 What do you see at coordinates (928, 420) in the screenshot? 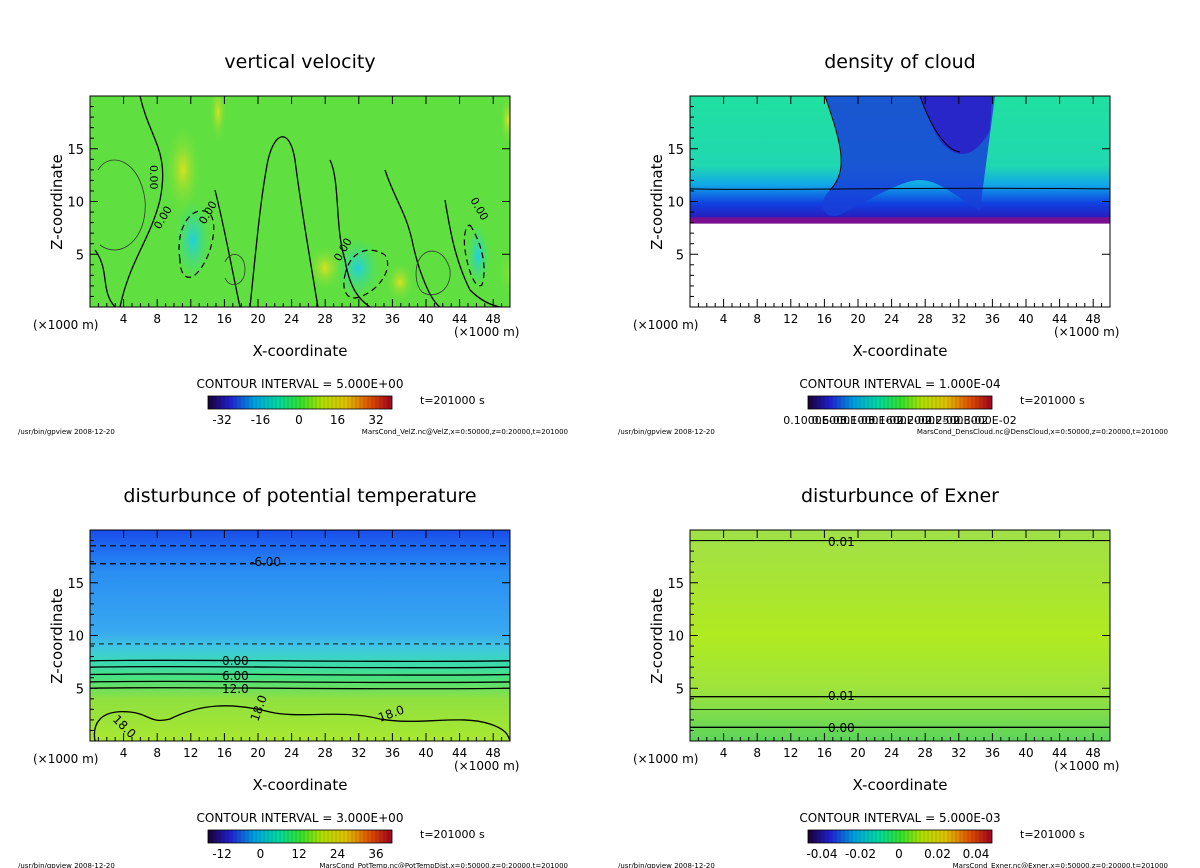
I see `colorbar-tick-label: 0.2000E-02` at bounding box center [928, 420].